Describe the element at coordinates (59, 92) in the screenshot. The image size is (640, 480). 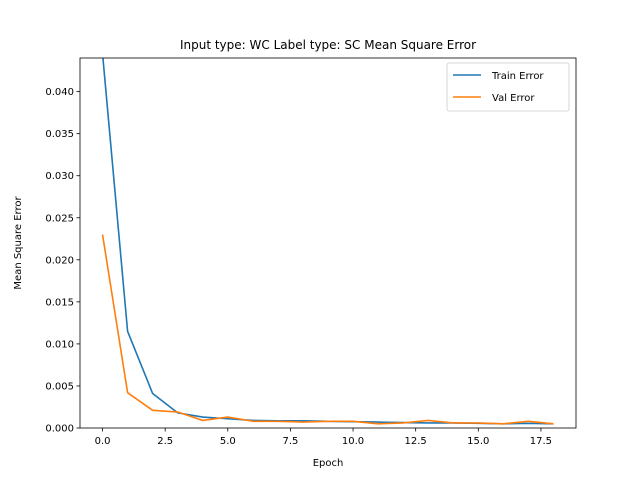
I see `y-tick-label: 0.040` at that location.